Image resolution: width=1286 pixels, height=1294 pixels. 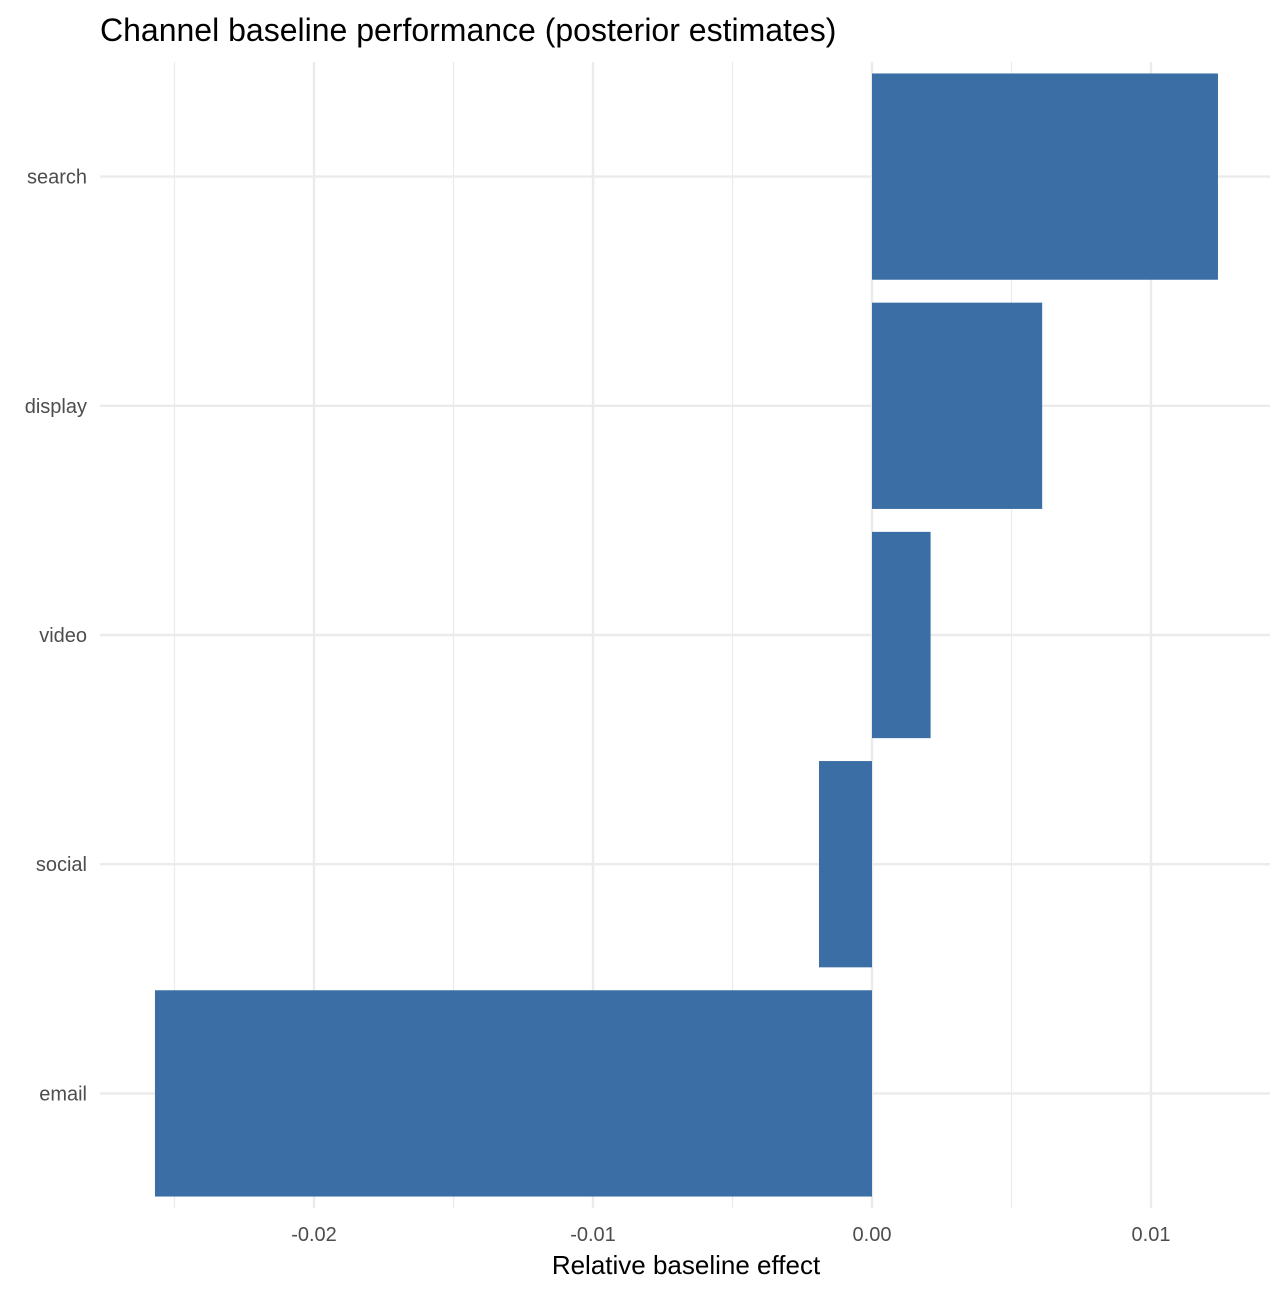 I want to click on x-axis-title: Relative baseline effect, so click(x=686, y=1265).